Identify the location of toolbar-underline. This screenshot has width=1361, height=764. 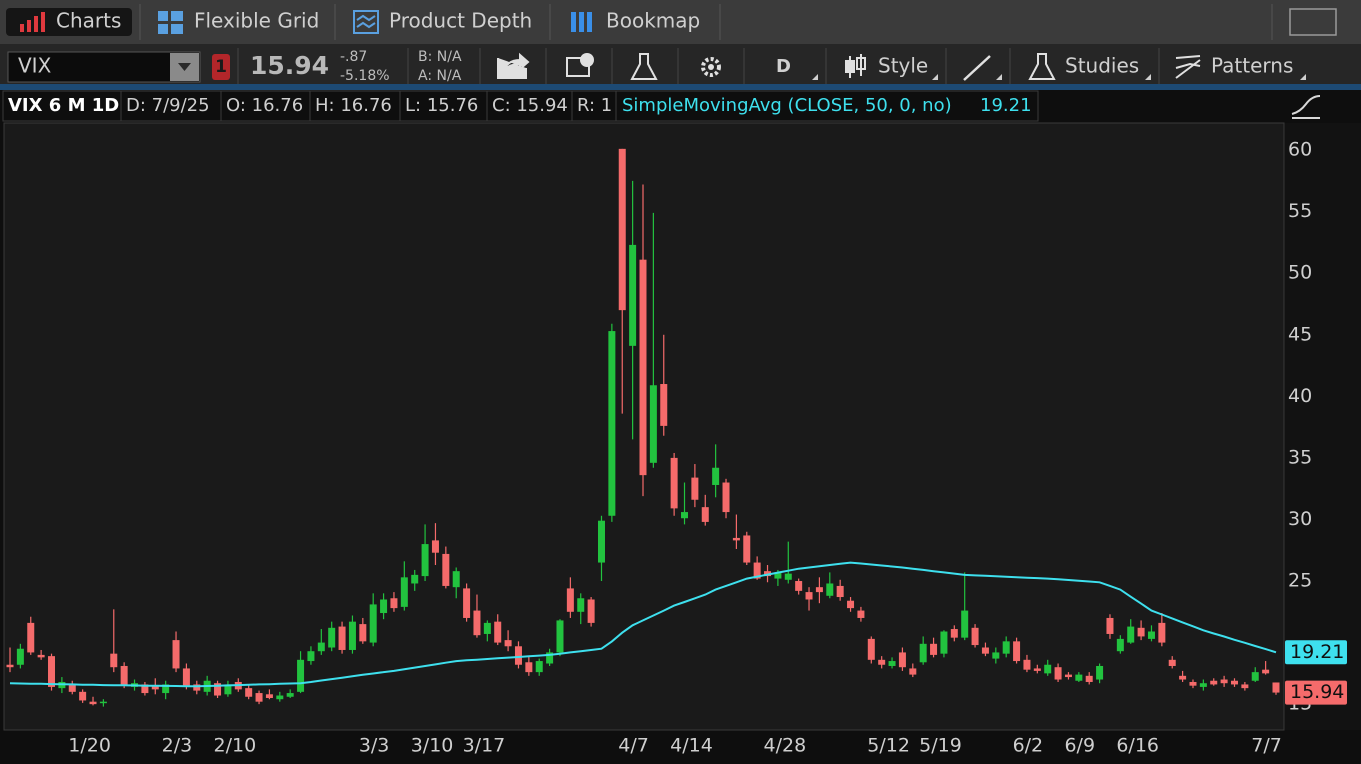
(680, 87).